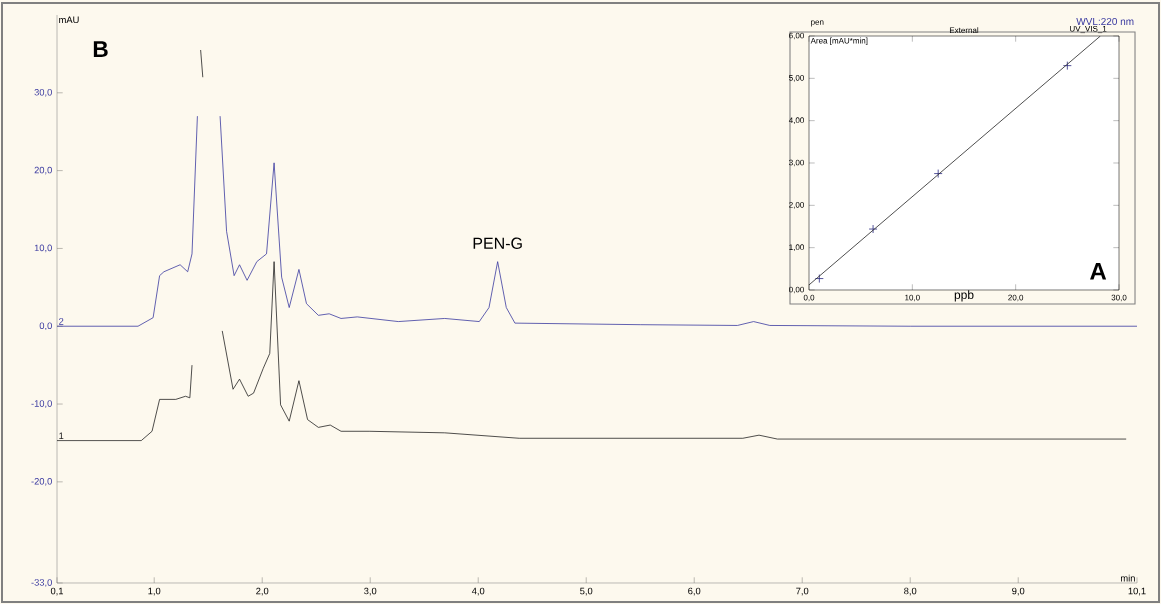 This screenshot has height=604, width=1161. I want to click on x-tick-label: 30,0, so click(1119, 298).